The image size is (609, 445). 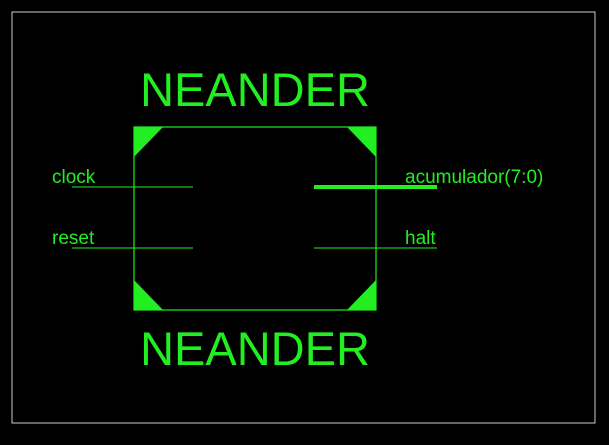 I want to click on corner-marker-bottom-right, so click(x=361, y=295).